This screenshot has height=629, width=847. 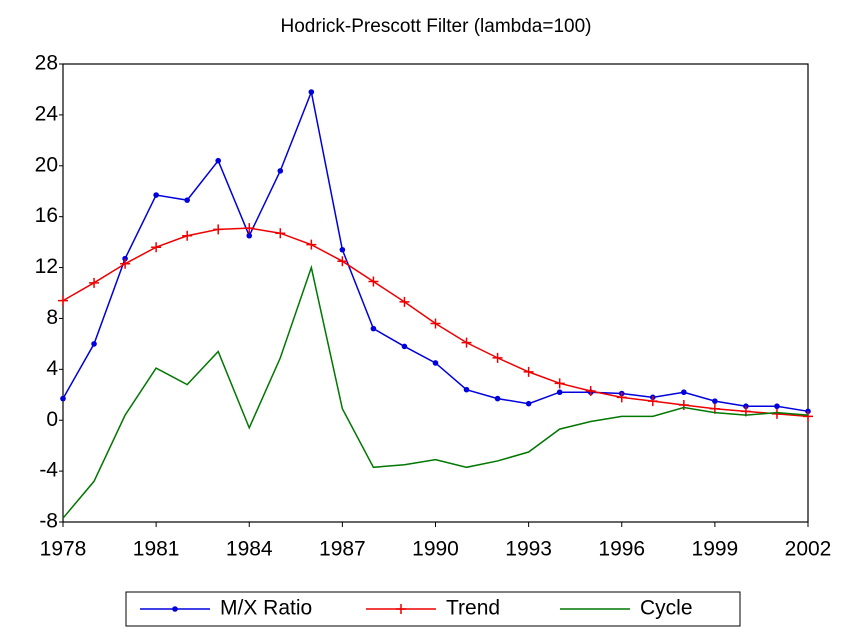 I want to click on legend-label: M/X Ratio, so click(x=266, y=608).